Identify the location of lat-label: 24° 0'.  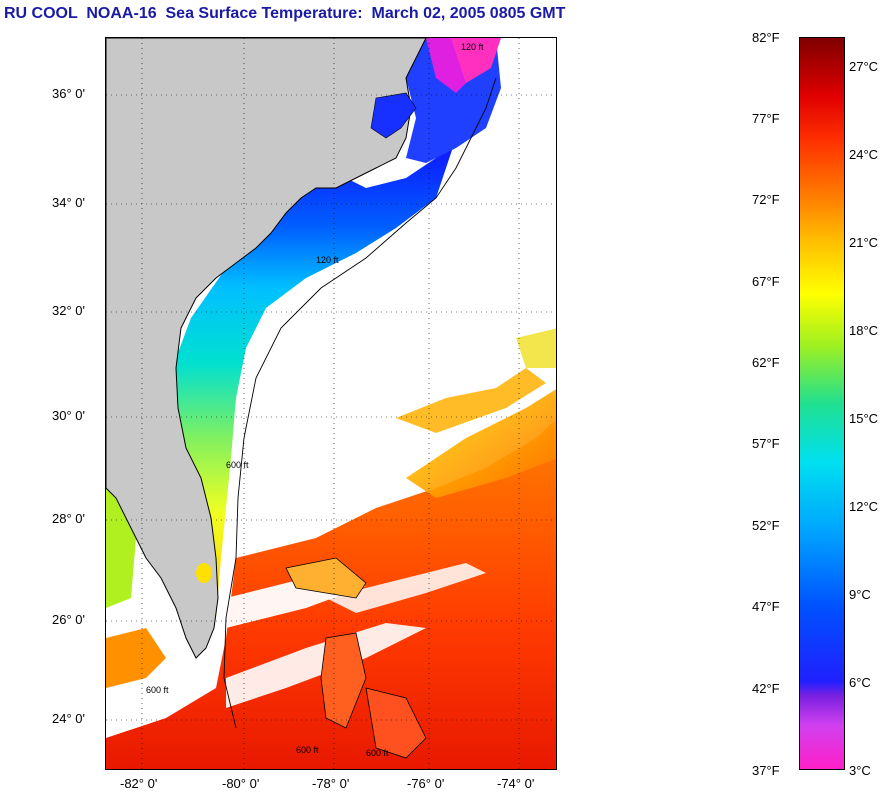
(68, 718).